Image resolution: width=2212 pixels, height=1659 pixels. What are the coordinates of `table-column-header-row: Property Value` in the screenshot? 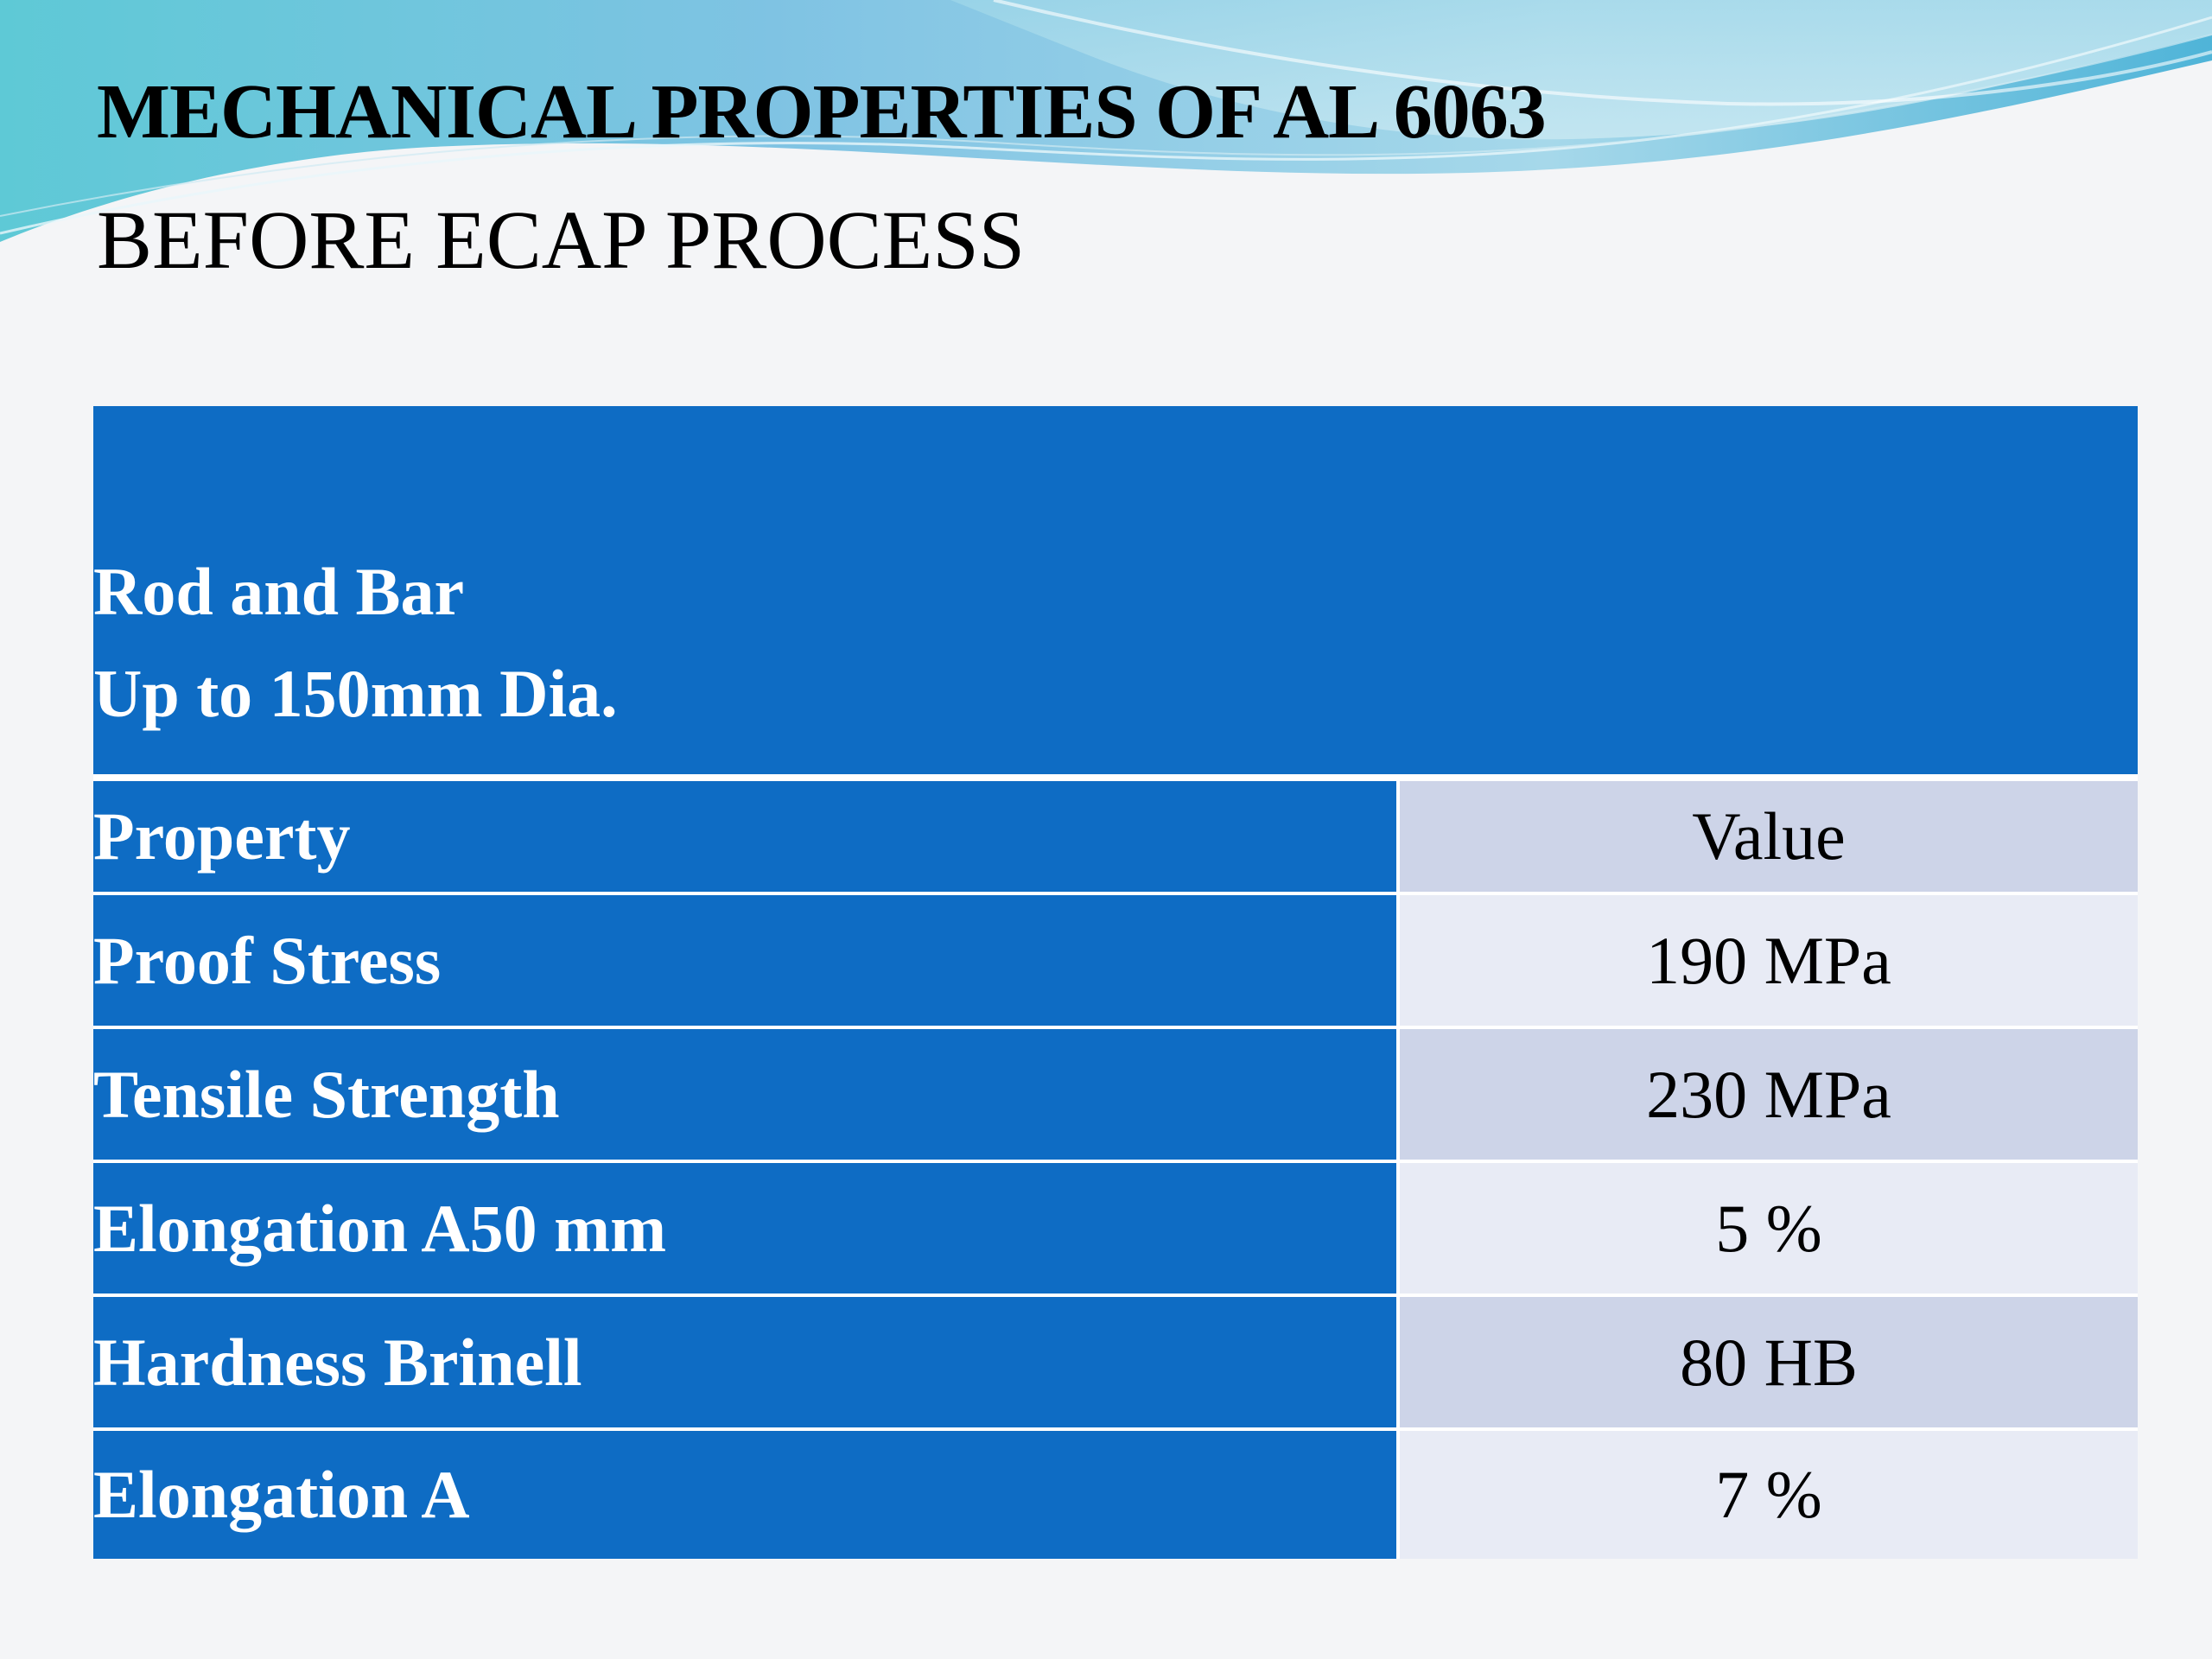 It's located at (1115, 838).